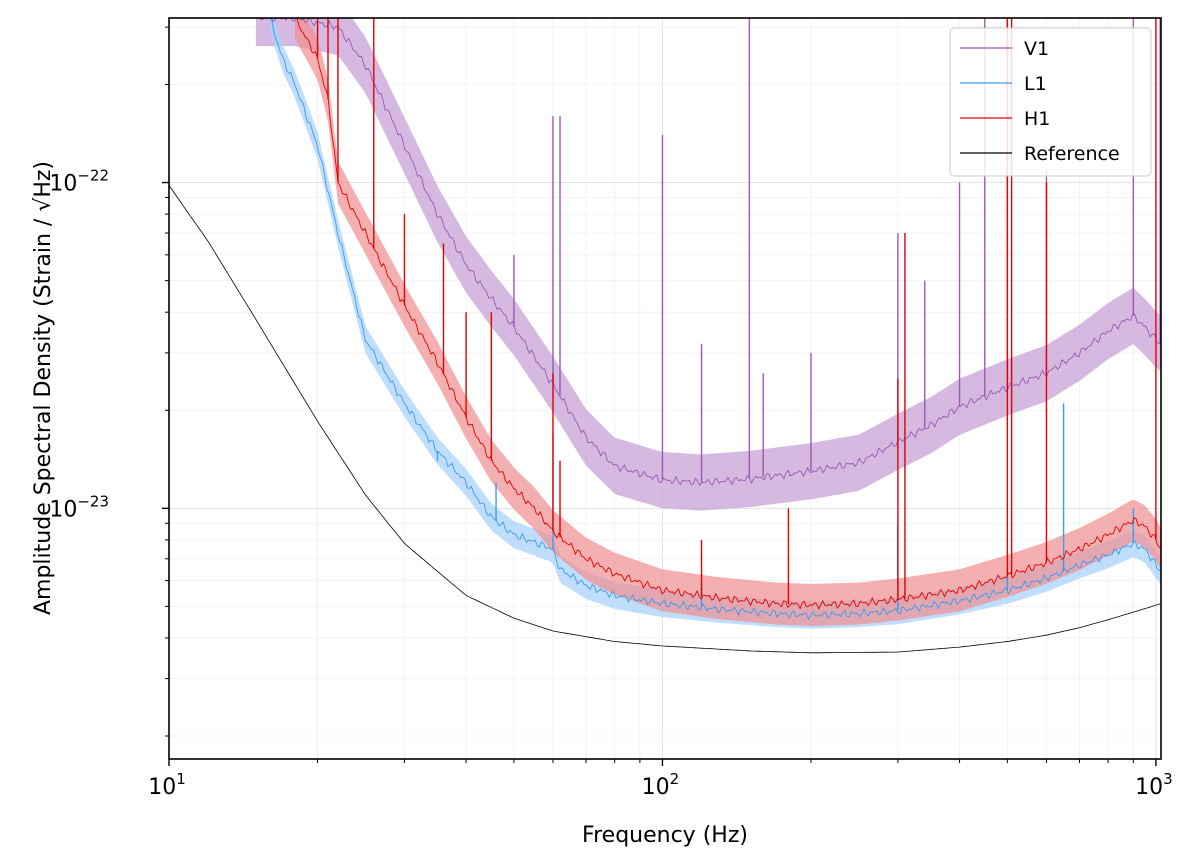  What do you see at coordinates (1072, 154) in the screenshot?
I see `legend-label-reference: Reference` at bounding box center [1072, 154].